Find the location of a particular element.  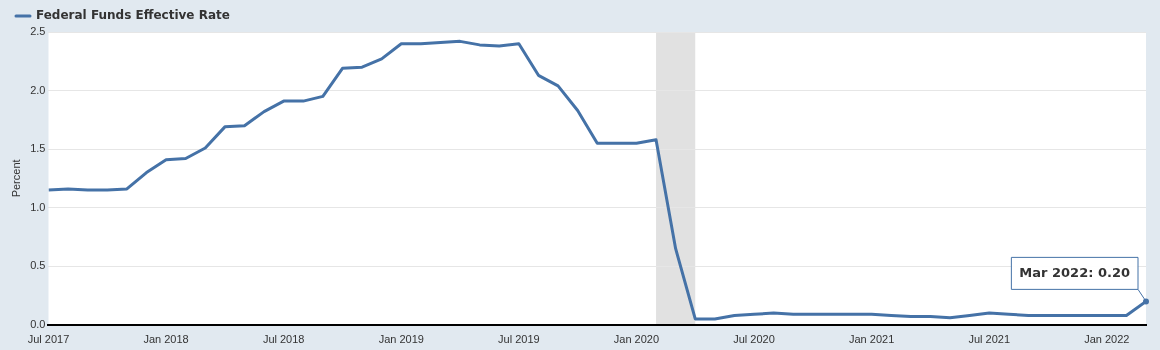

y-axis-title: Percent is located at coordinates (15, 178).